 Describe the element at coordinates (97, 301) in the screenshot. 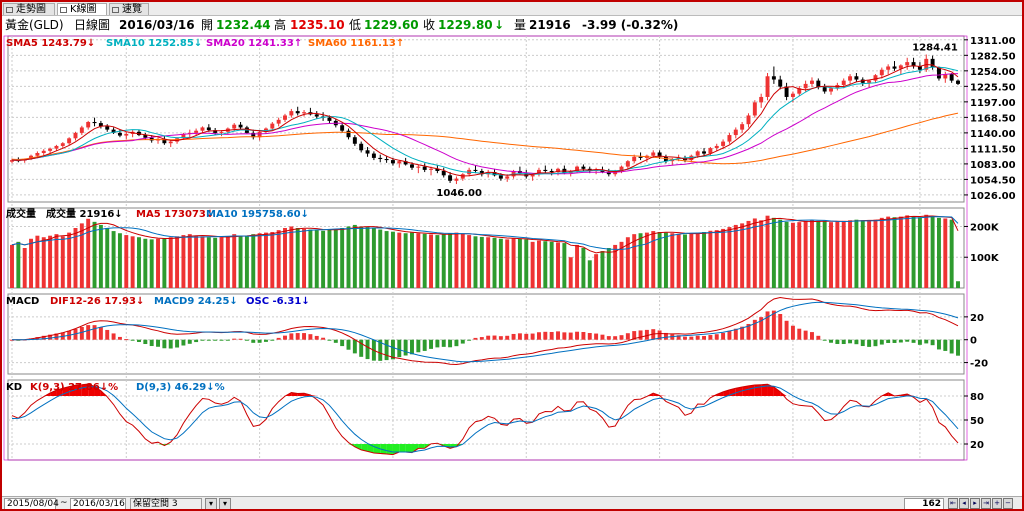

I see `macd-legend-1: DIF12-26 17.93↓` at that location.